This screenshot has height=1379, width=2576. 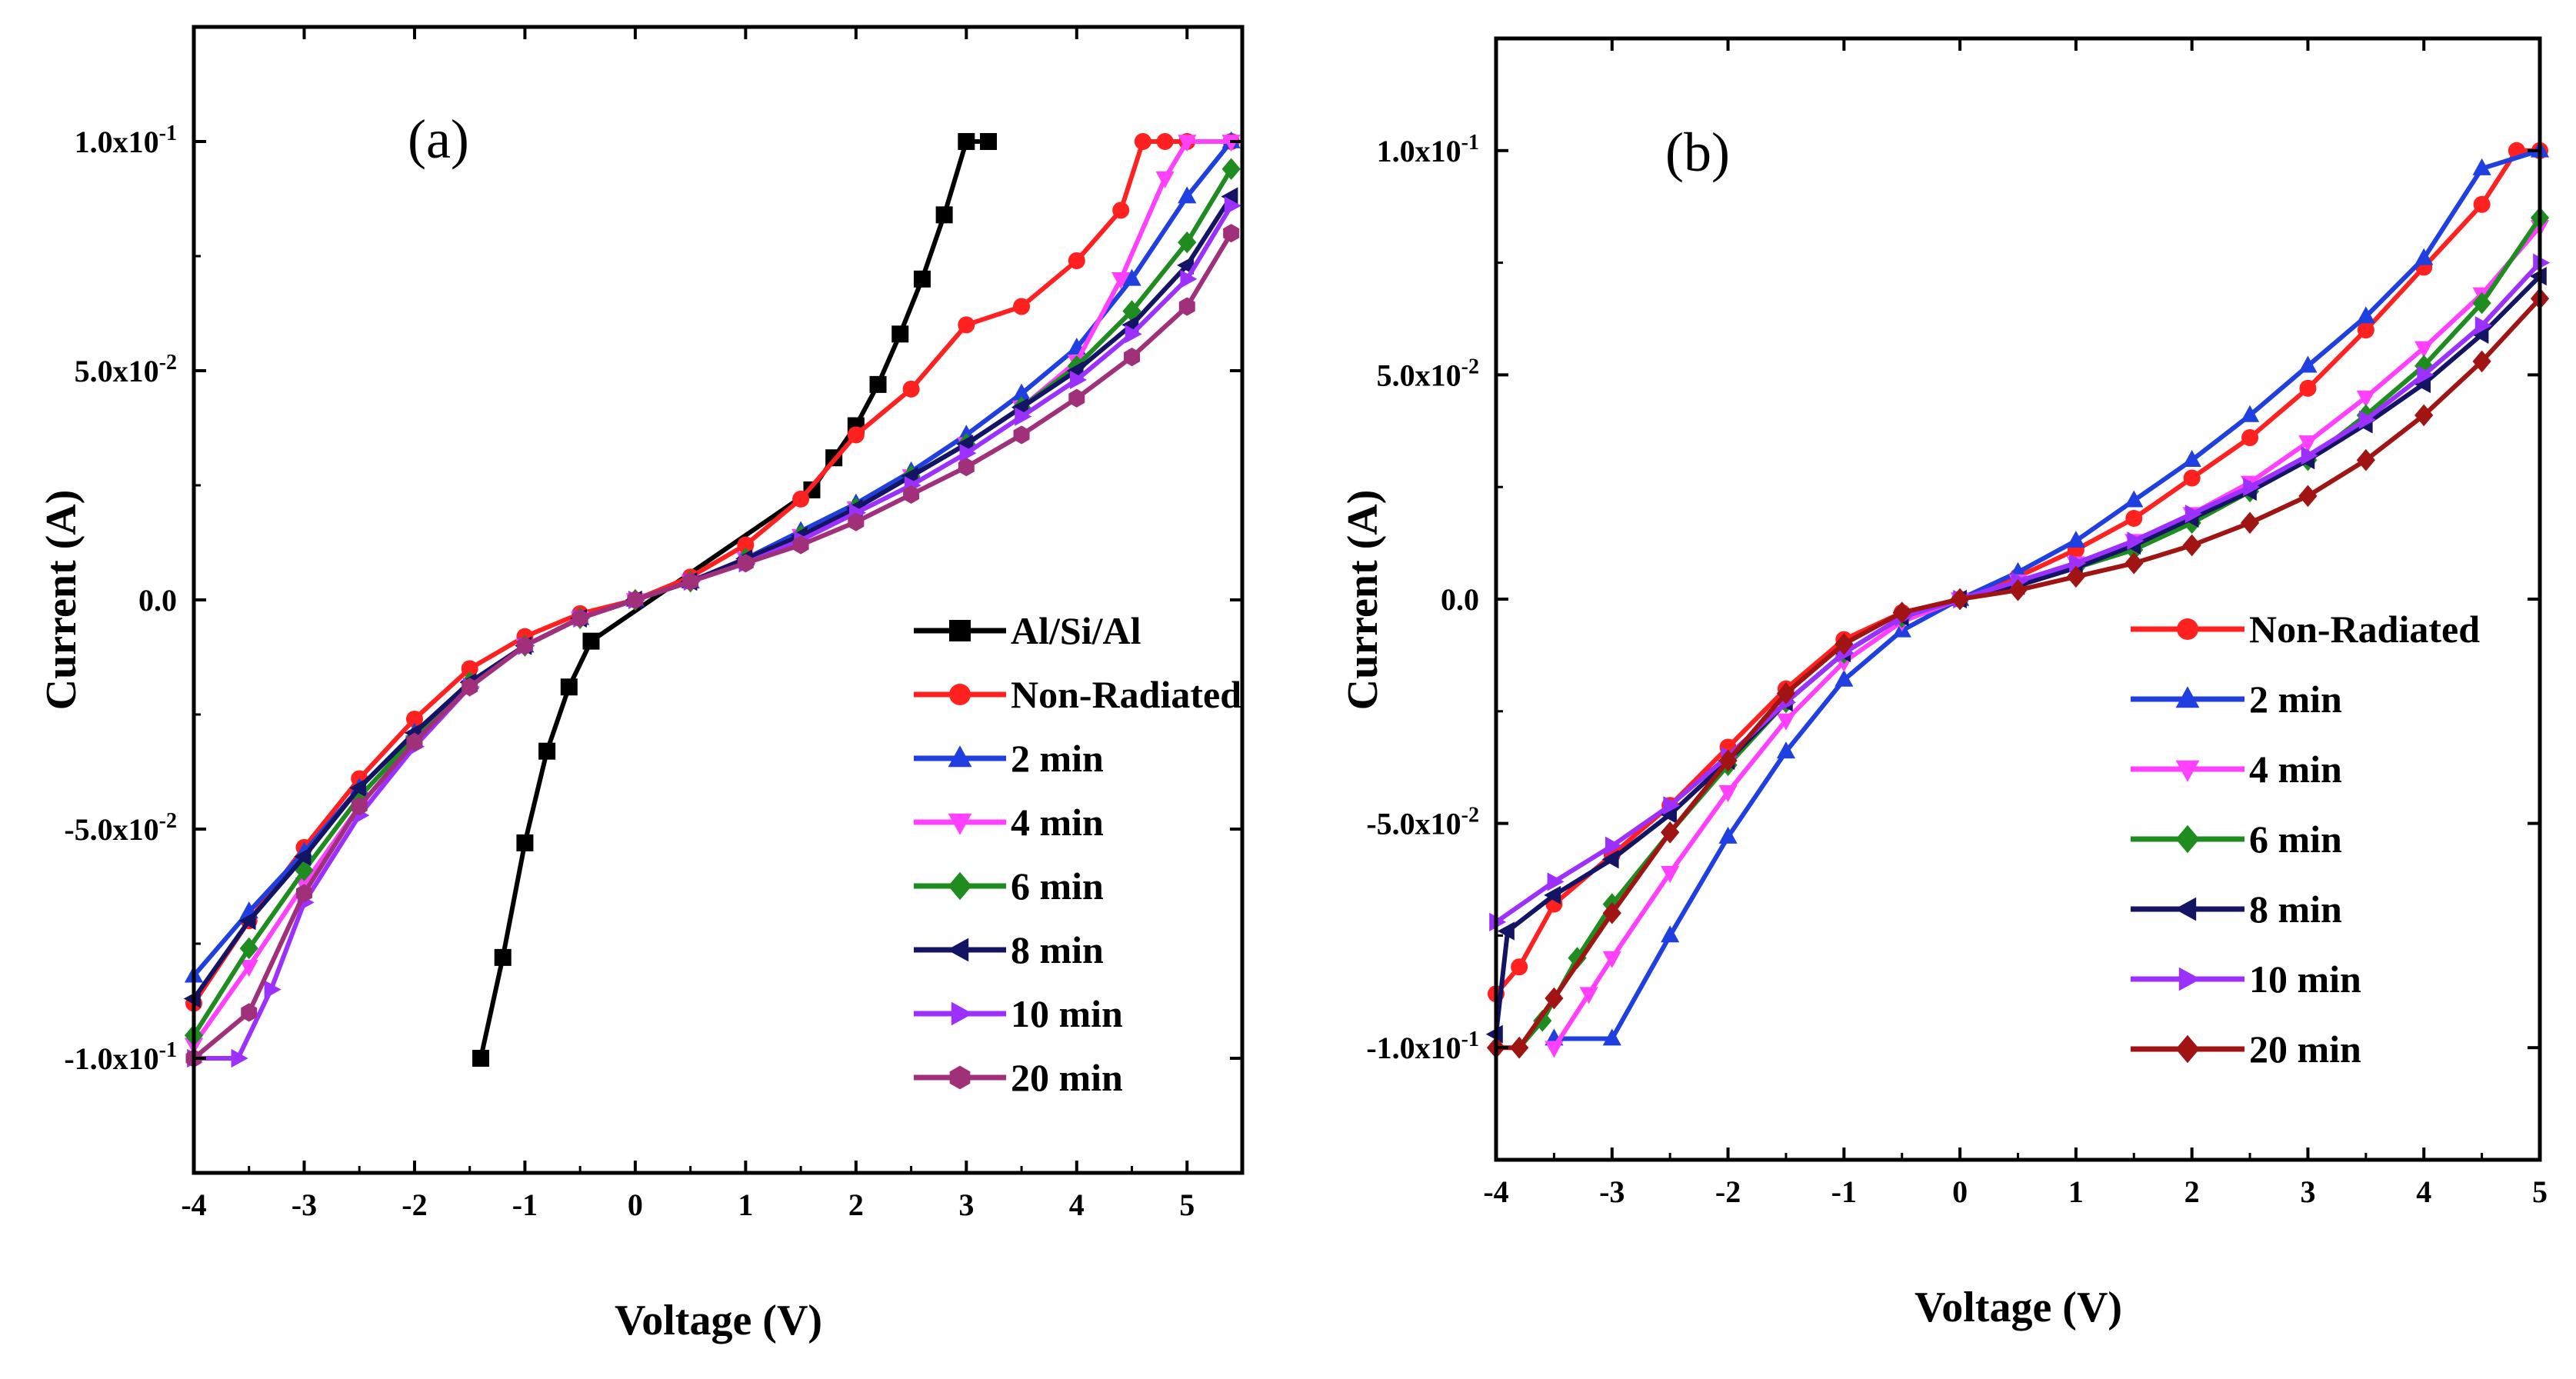 What do you see at coordinates (1231, 170) in the screenshot?
I see `panel-a-point-6-min` at bounding box center [1231, 170].